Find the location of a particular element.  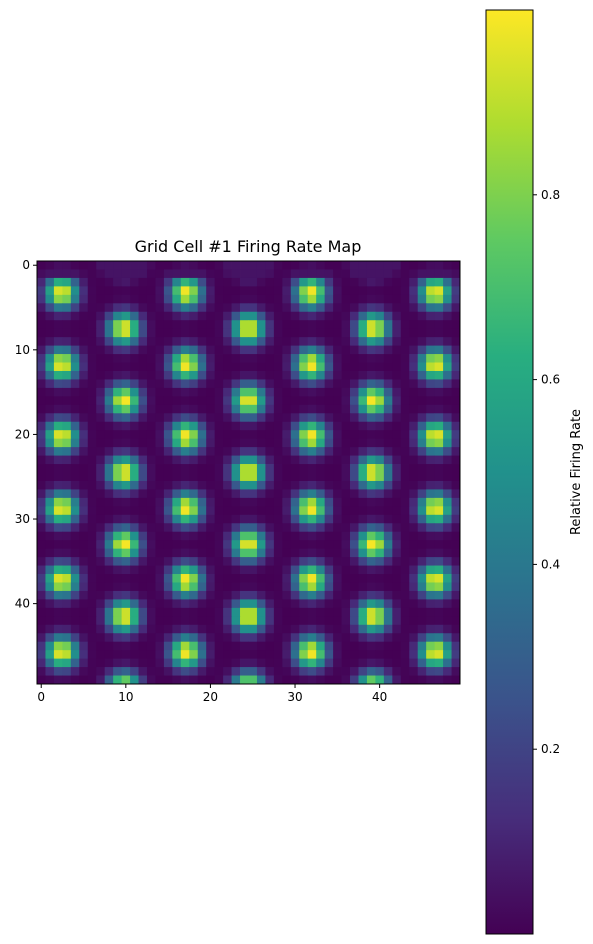

y-tick-label: 0 is located at coordinates (26, 265).